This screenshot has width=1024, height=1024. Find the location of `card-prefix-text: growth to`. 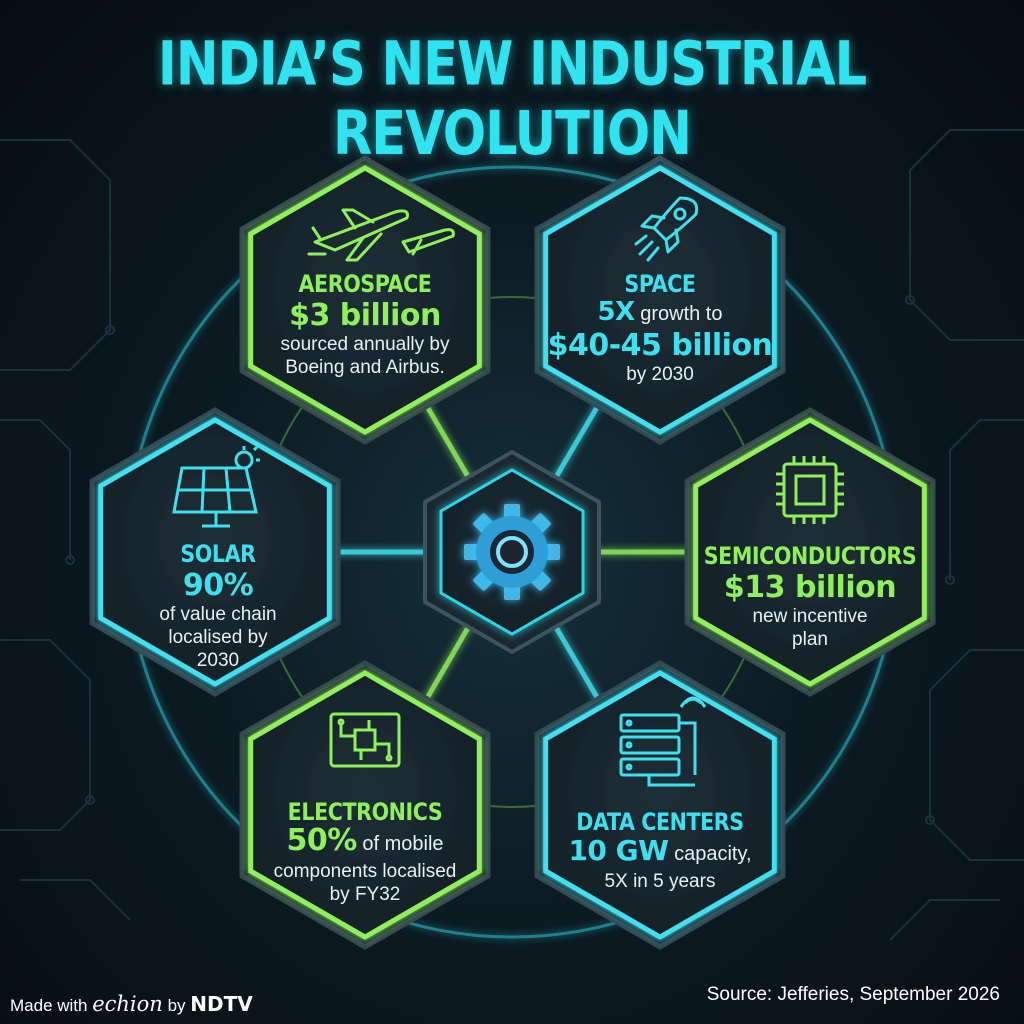

card-prefix-text: growth to is located at coordinates (678, 314).